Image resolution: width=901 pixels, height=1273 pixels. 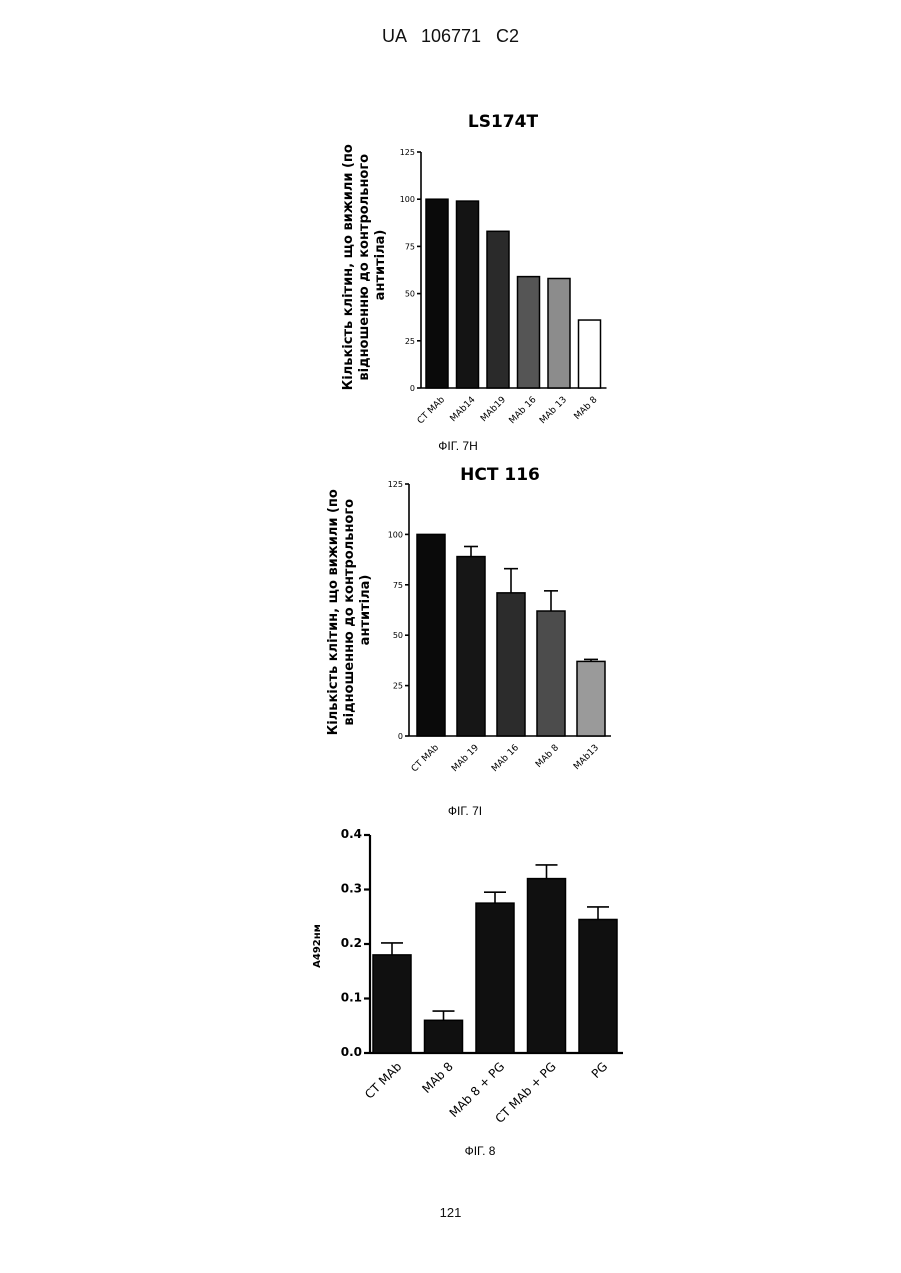 What do you see at coordinates (465, 758) in the screenshot?
I see `category-label: MAb 19` at bounding box center [465, 758].